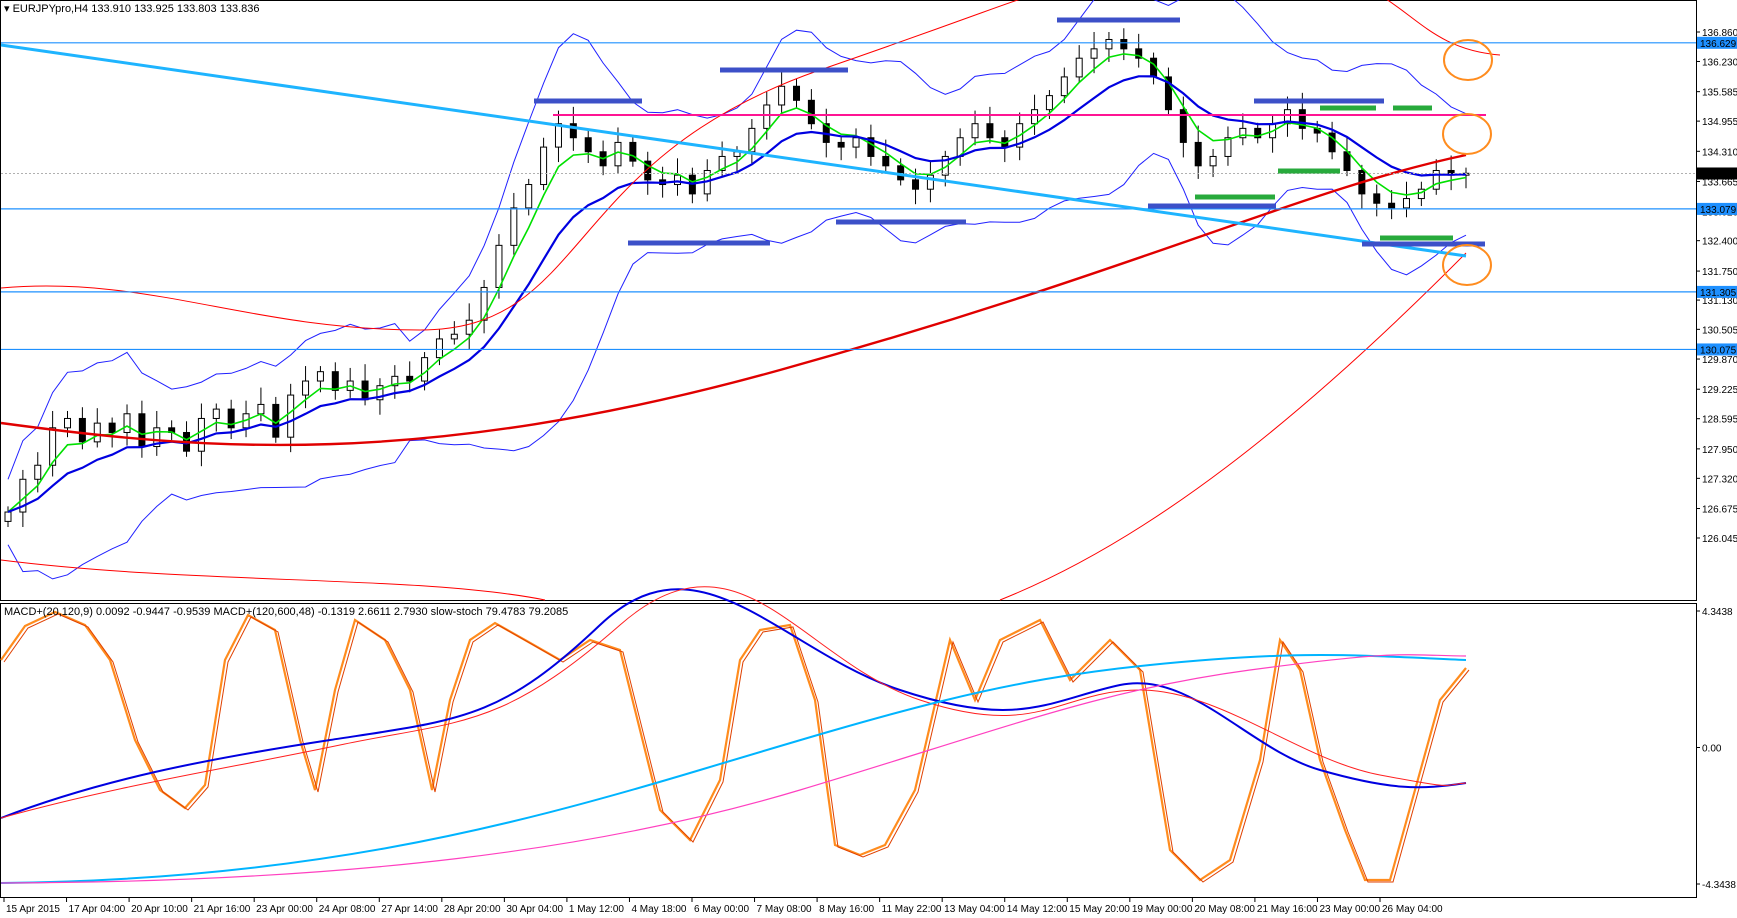 This screenshot has height=918, width=1737. Describe the element at coordinates (409, 909) in the screenshot. I see `time-tick-label: 27 Apr 14:00` at that location.